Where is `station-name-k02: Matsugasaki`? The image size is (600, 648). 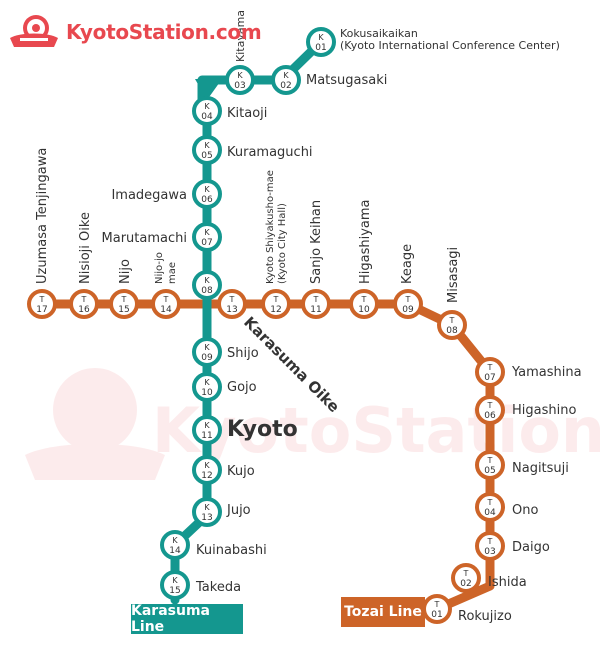 station-name-k02: Matsugasaki is located at coordinates (346, 80).